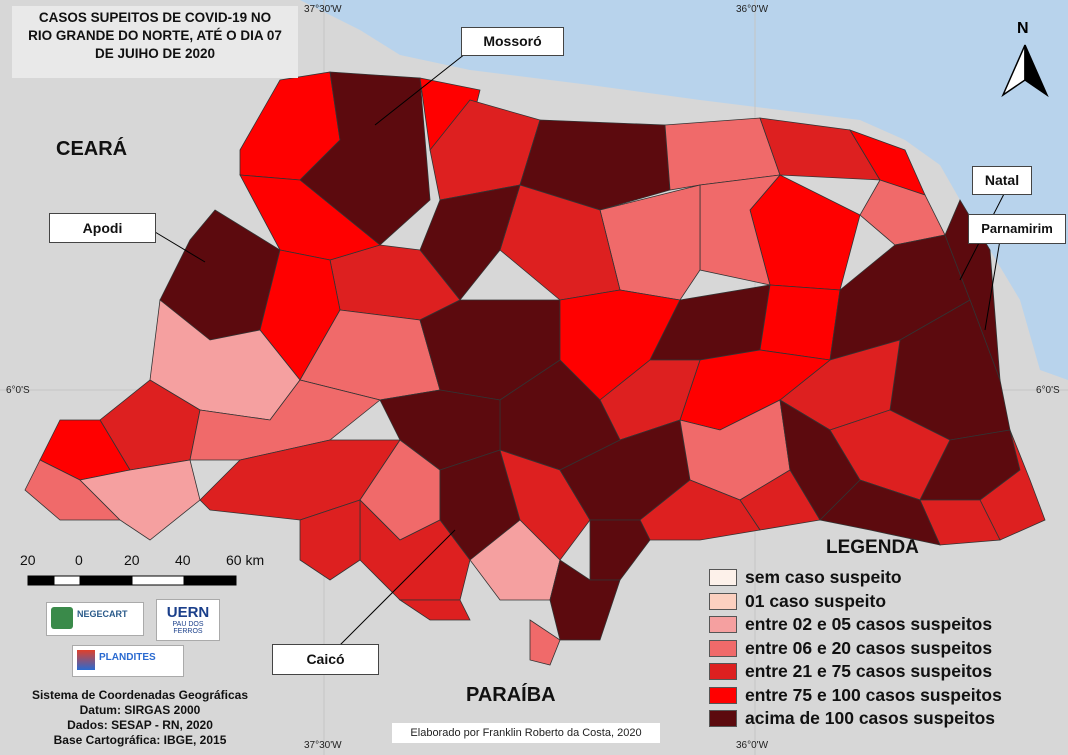 This screenshot has width=1068, height=755. Describe the element at coordinates (325, 659) in the screenshot. I see `label-caico: Caicó` at that location.